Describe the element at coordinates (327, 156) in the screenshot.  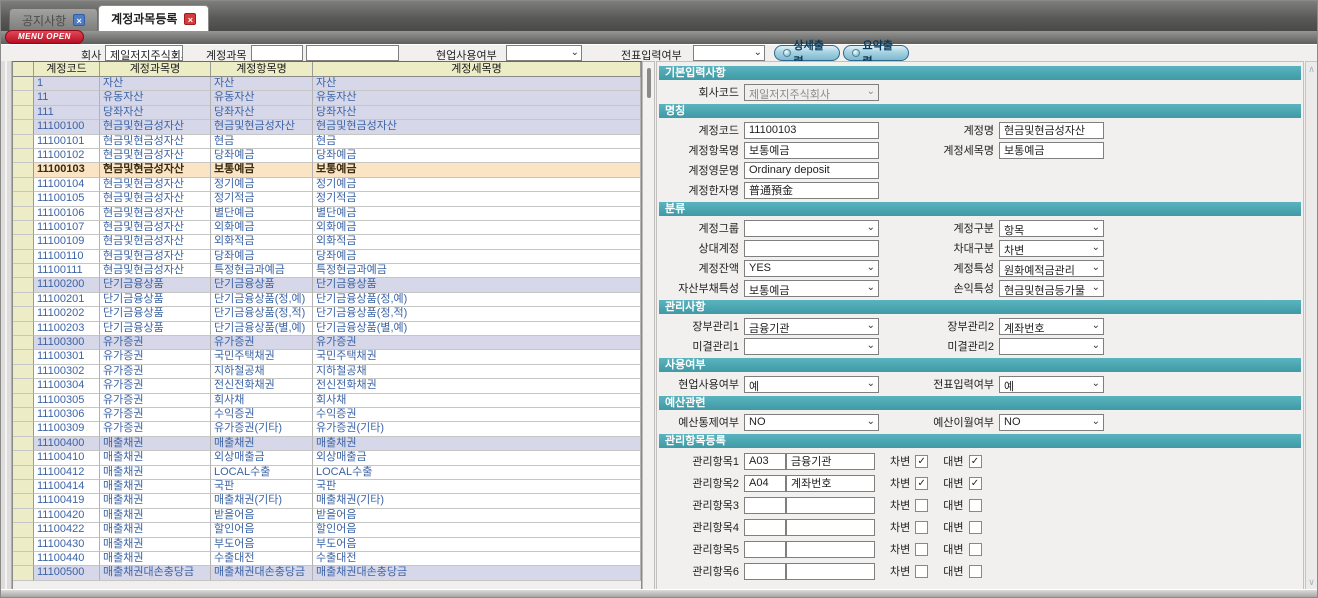
I see `grid-row: 11100102 현금및현금성자산 당좌예금 당좌예금` at that location.